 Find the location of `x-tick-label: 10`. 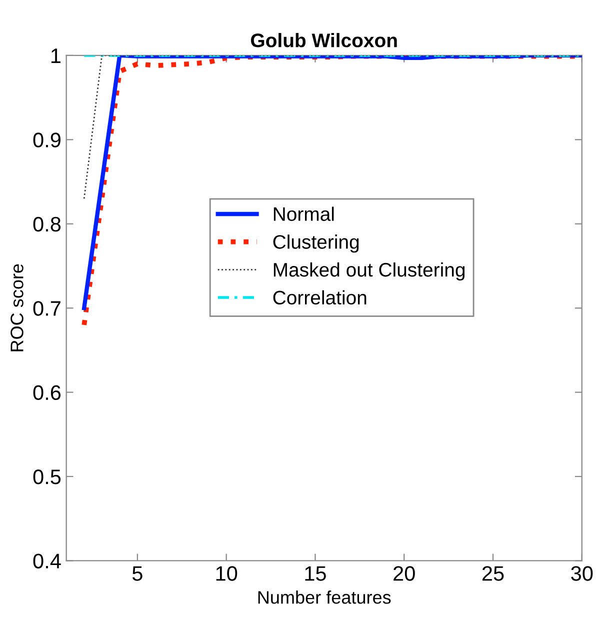

x-tick-label: 10 is located at coordinates (227, 573).